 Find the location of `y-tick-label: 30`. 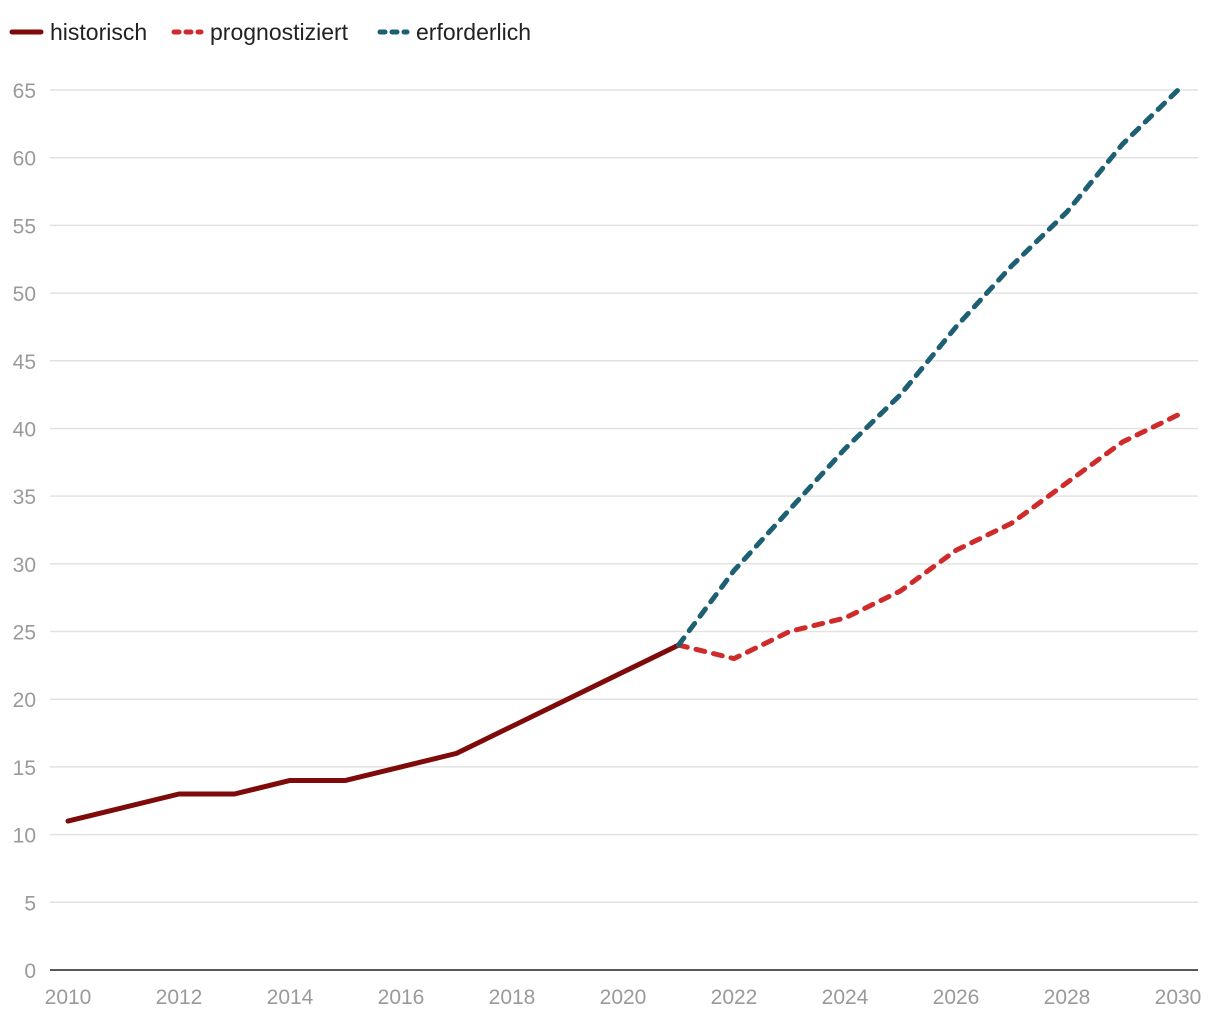

y-tick-label: 30 is located at coordinates (24, 565).